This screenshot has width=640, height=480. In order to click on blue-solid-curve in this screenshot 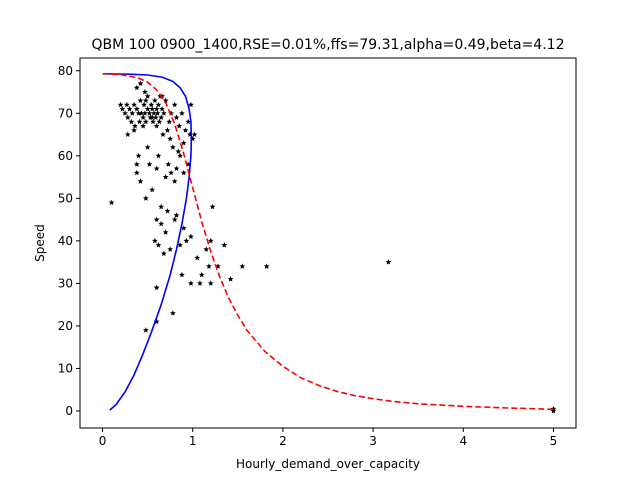, I will do `click(147, 241)`.